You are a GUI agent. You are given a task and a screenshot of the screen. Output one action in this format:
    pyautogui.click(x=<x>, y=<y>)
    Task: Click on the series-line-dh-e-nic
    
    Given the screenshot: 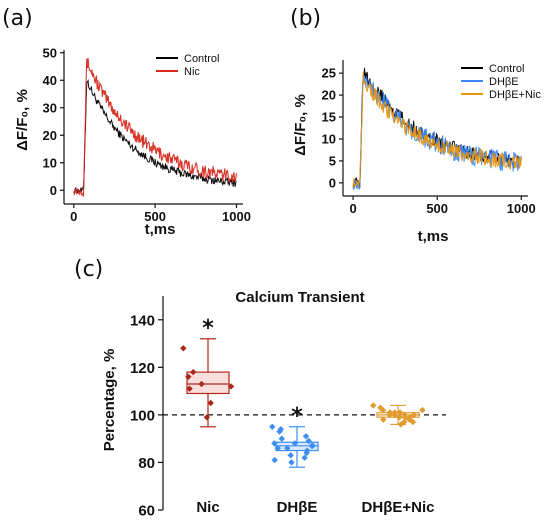 What is the action you would take?
    pyautogui.click(x=437, y=130)
    